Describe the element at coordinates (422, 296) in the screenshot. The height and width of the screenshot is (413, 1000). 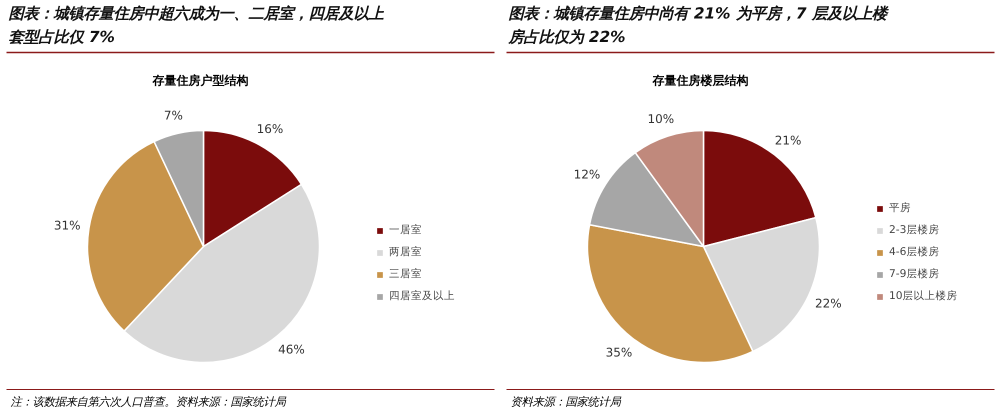
I see `legend-label: 四居室及以上` at that location.